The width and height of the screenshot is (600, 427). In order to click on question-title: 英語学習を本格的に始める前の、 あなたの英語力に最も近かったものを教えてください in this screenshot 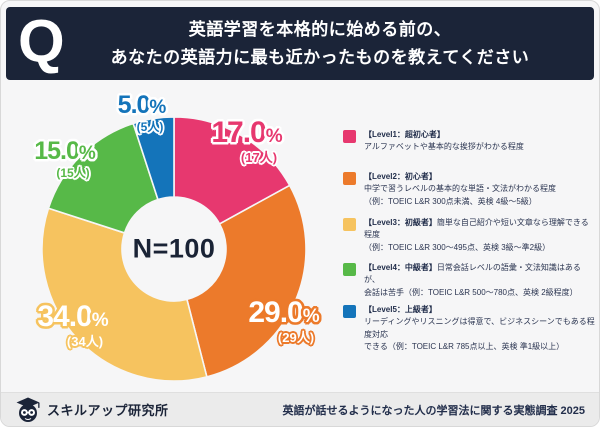, I will do `click(300, 43)`.